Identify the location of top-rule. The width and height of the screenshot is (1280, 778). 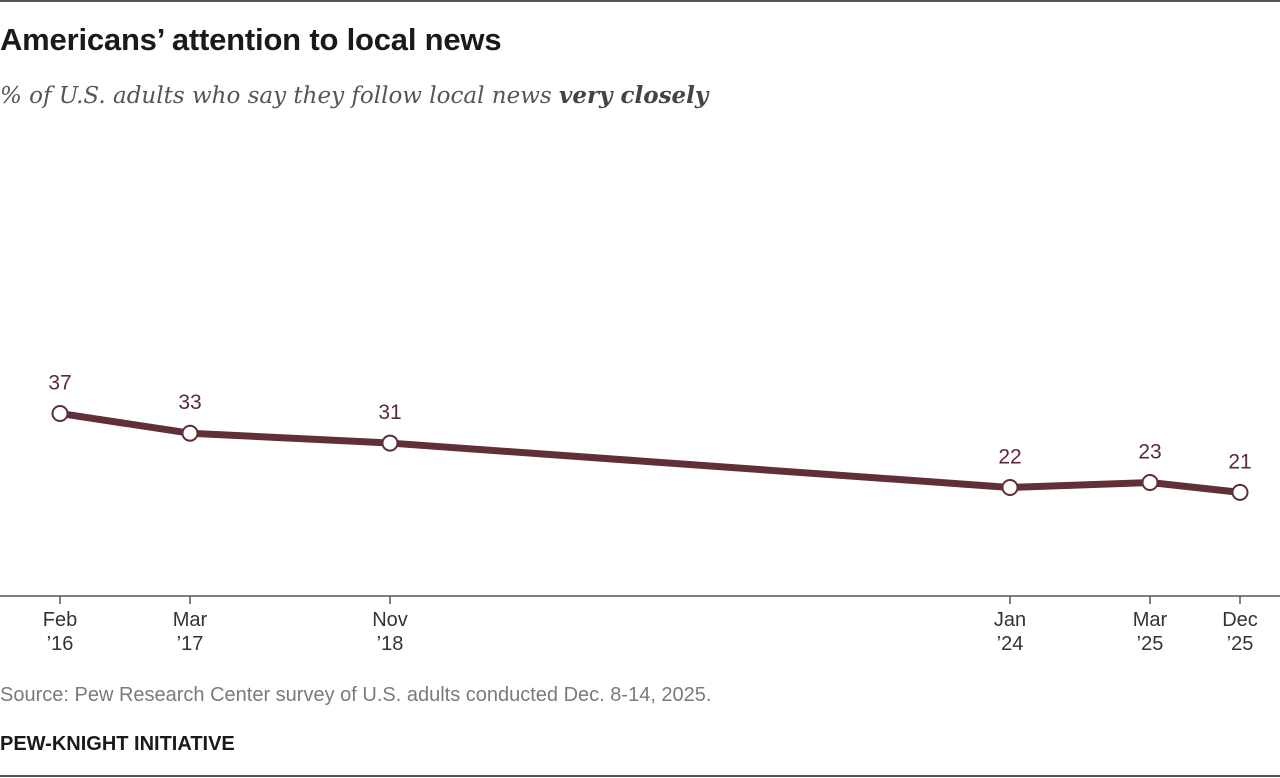
(640, 1).